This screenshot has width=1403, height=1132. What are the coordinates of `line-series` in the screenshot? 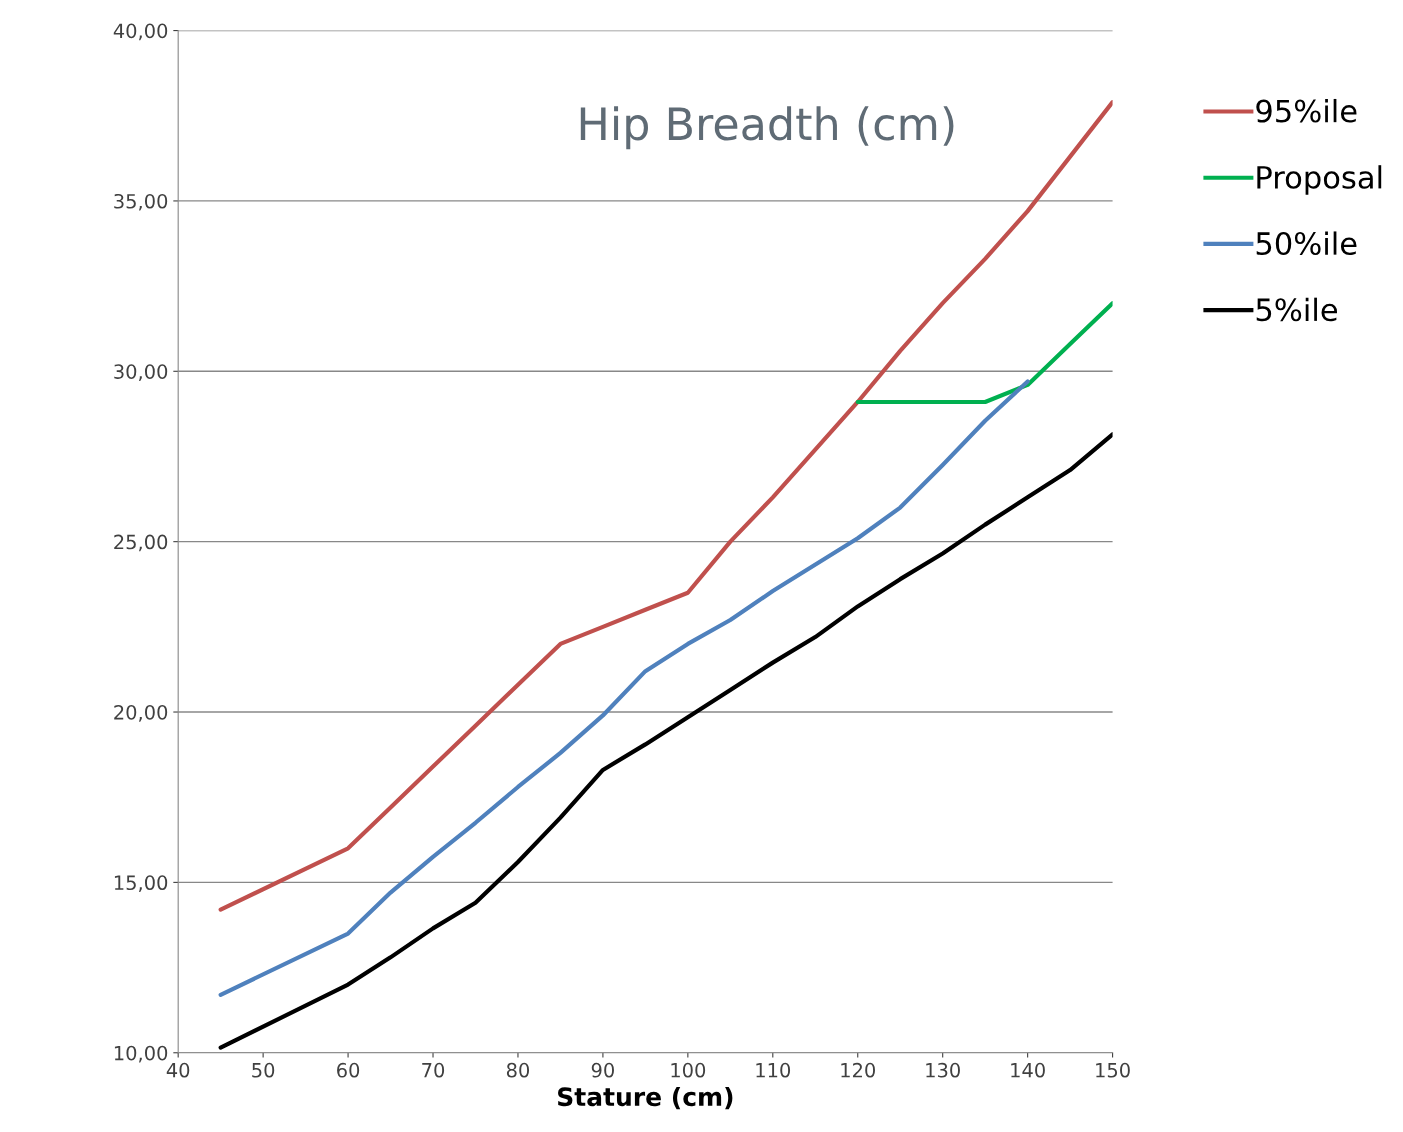 It's located at (984, 353).